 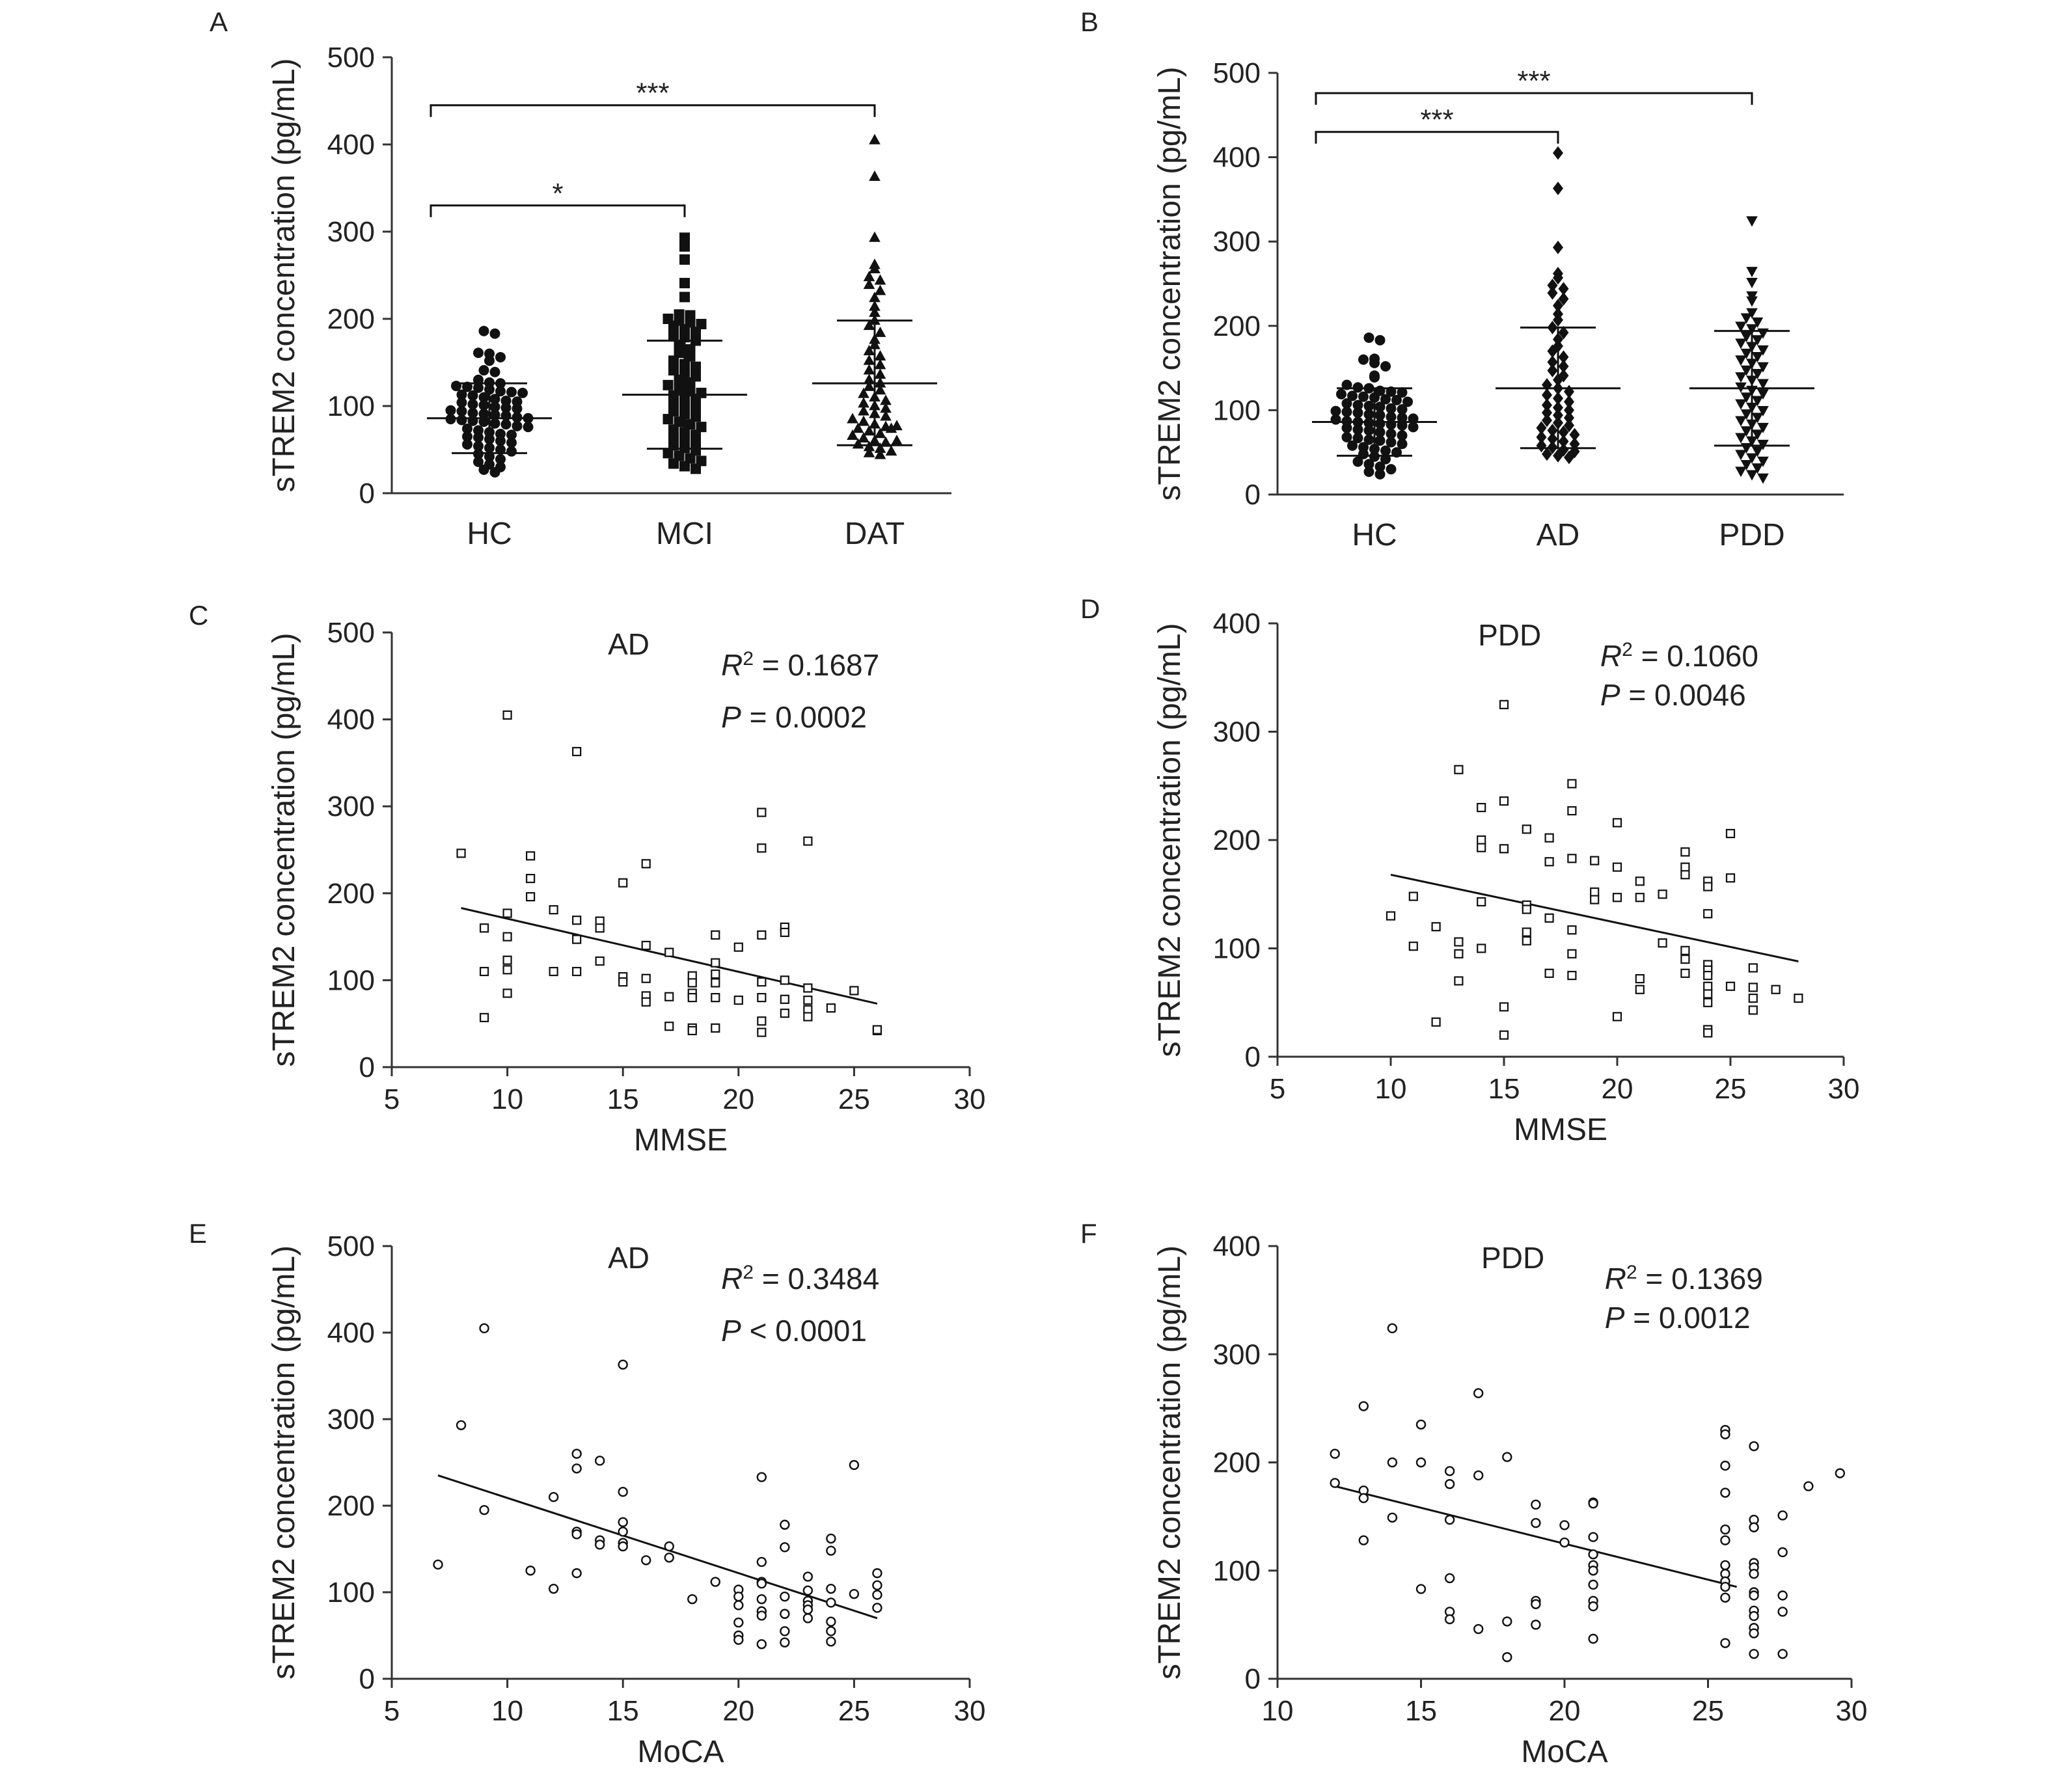 What do you see at coordinates (732, 1279) in the screenshot?
I see `r-symbol: R` at bounding box center [732, 1279].